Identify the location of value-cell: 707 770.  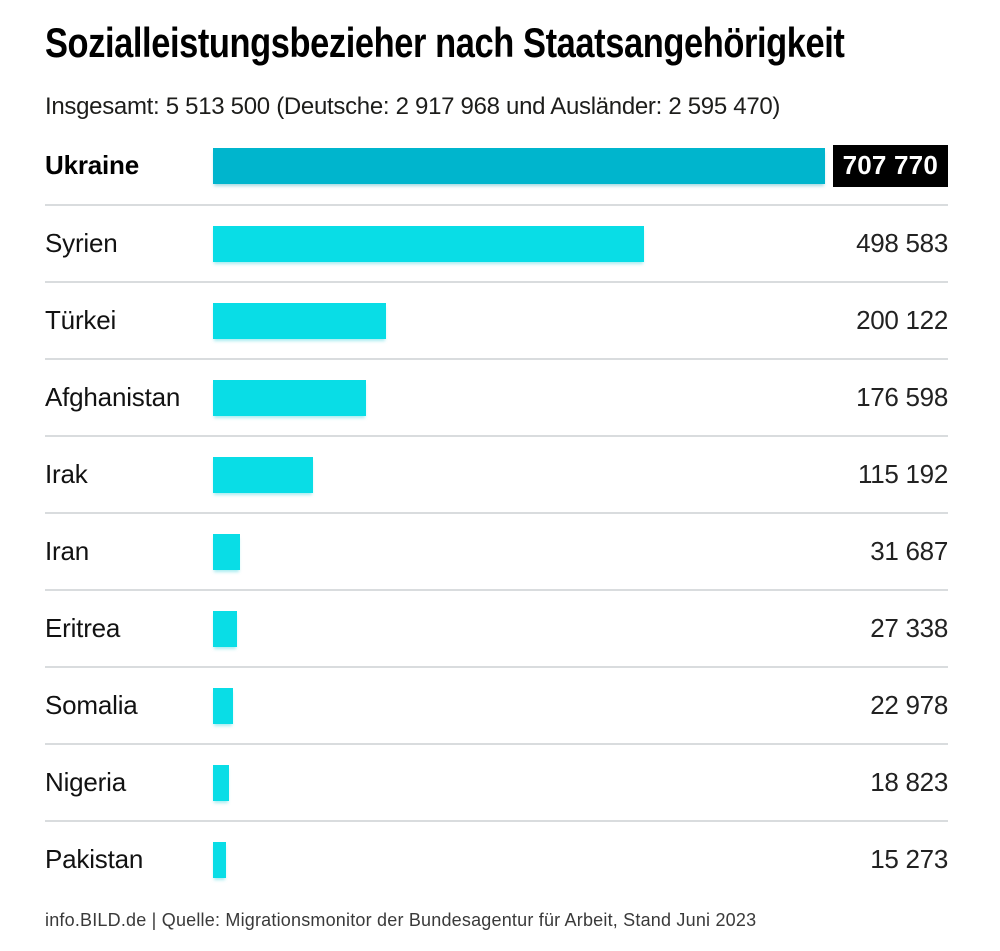
(886, 165).